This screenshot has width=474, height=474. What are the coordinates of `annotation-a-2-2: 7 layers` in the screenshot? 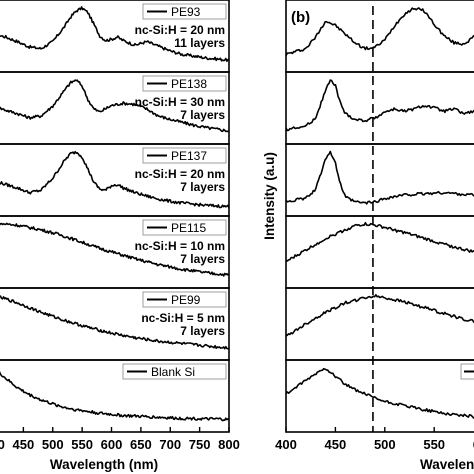 It's located at (202, 115).